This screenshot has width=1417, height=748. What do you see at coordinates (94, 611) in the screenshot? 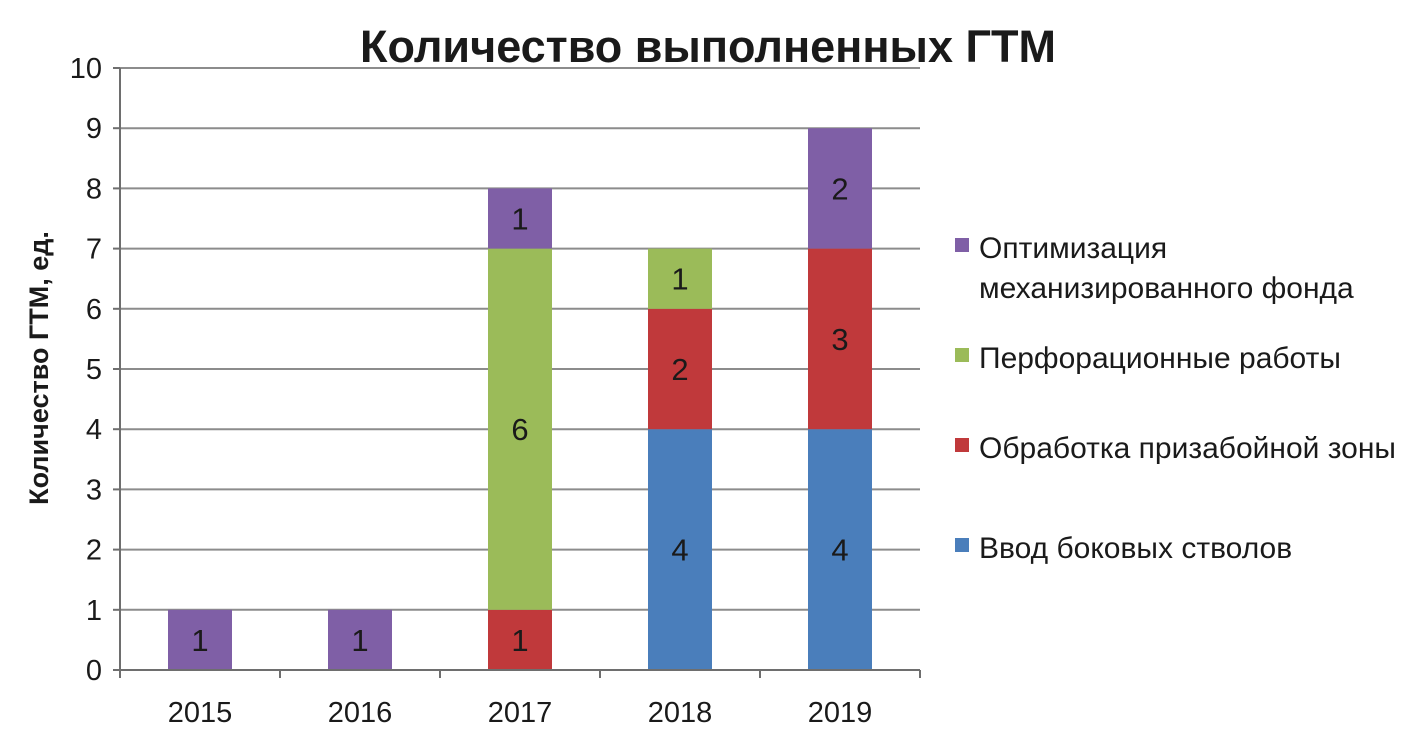
I see `y-tick-label: 1` at bounding box center [94, 611].